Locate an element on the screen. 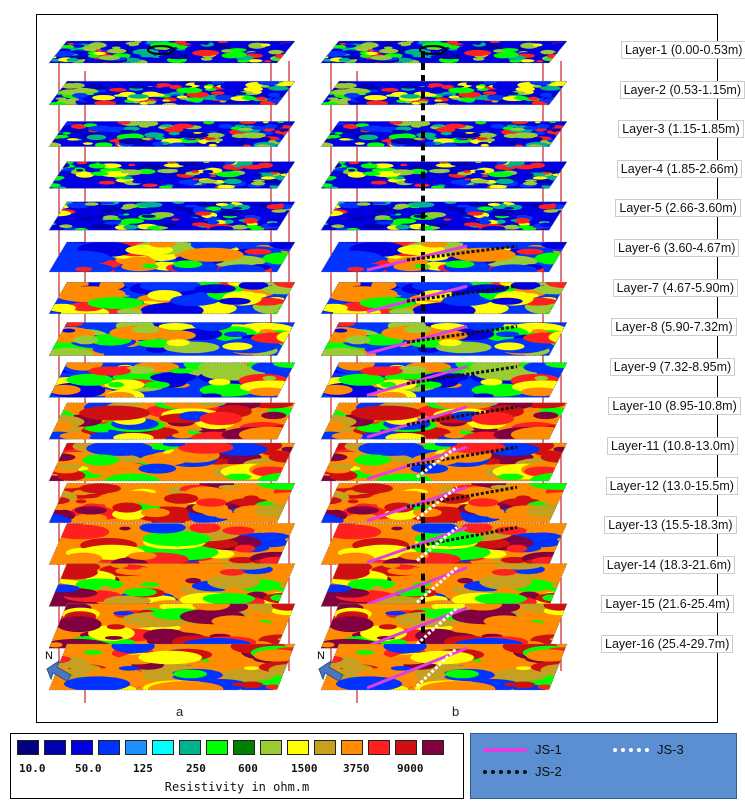 The width and height of the screenshot is (745, 807). panel-a-label: a is located at coordinates (180, 711).